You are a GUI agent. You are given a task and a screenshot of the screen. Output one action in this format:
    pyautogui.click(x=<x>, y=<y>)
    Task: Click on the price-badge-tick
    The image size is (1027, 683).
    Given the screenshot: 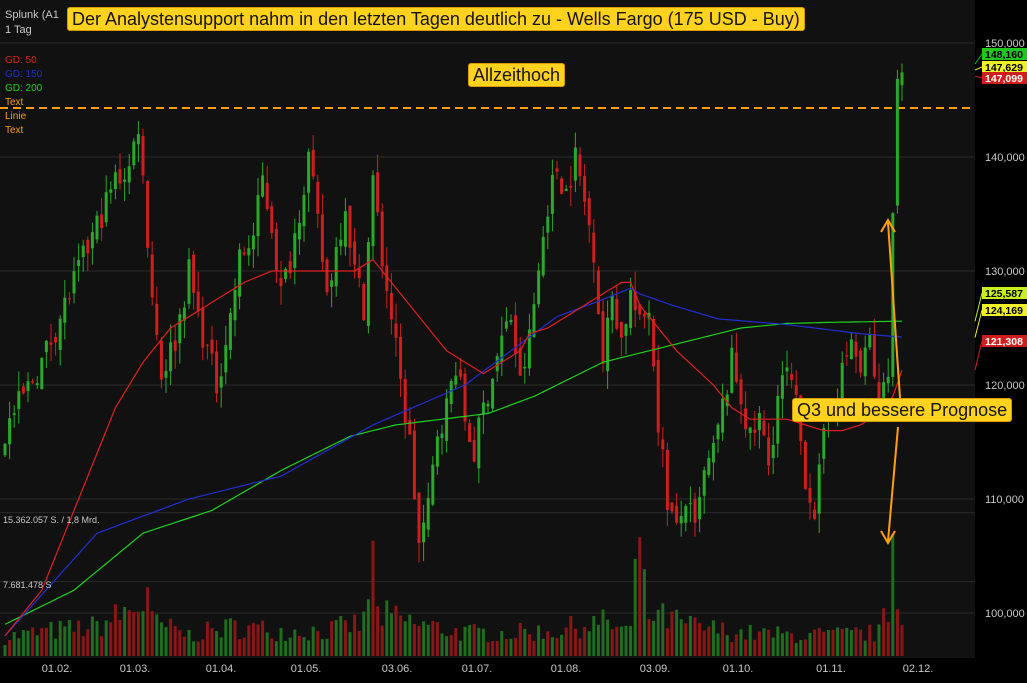 What is the action you would take?
    pyautogui.click(x=978, y=323)
    